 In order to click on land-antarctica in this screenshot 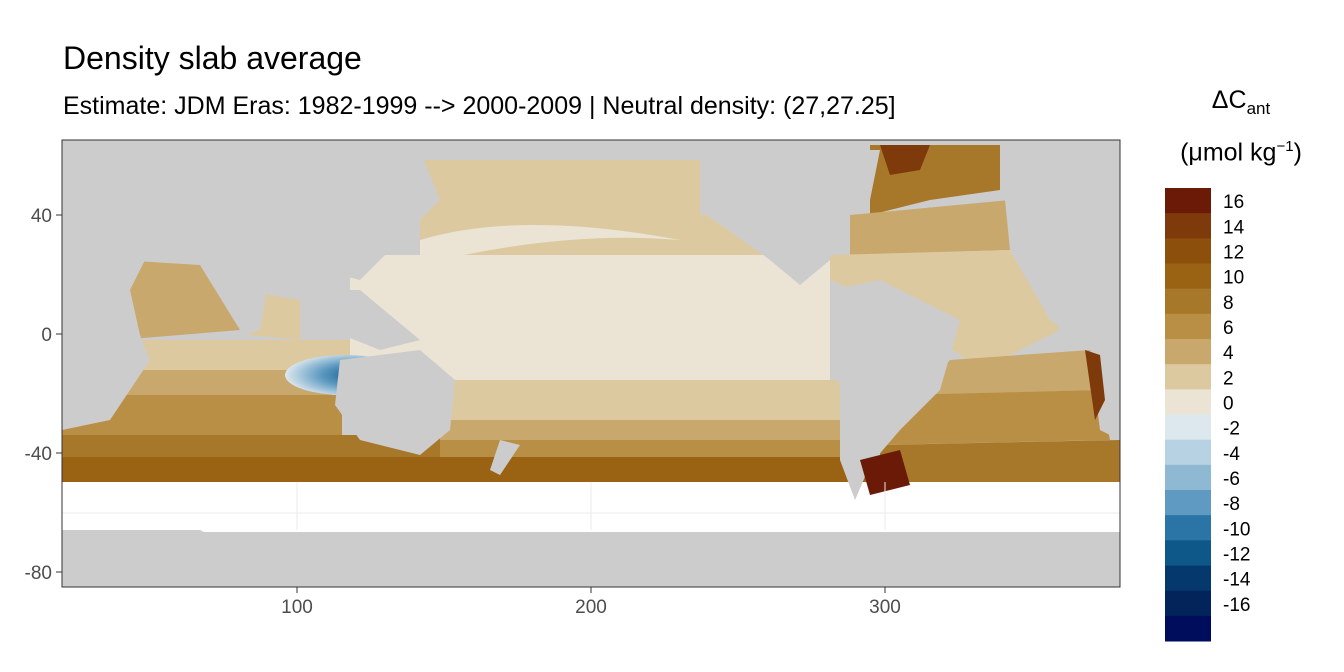, I will do `click(591, 558)`.